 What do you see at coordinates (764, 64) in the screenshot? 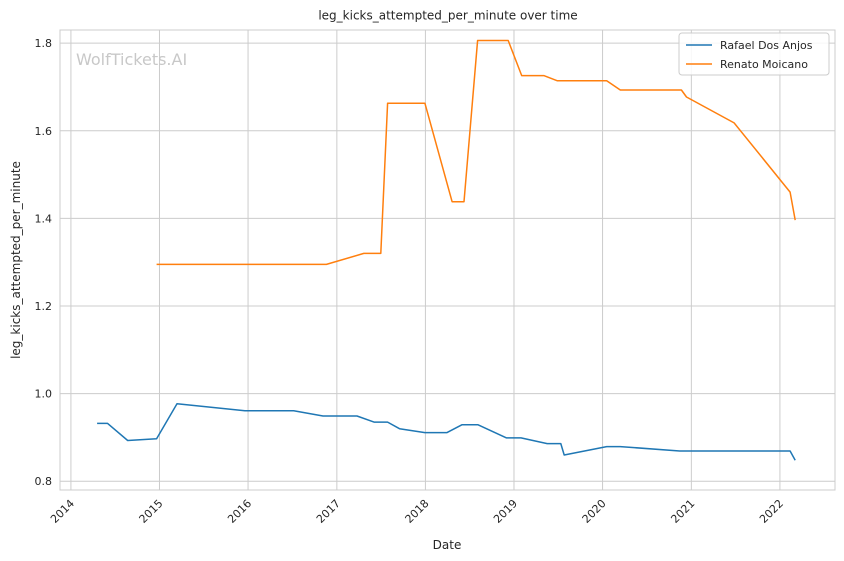
I see `legend-label: Renato Moicano` at bounding box center [764, 64].